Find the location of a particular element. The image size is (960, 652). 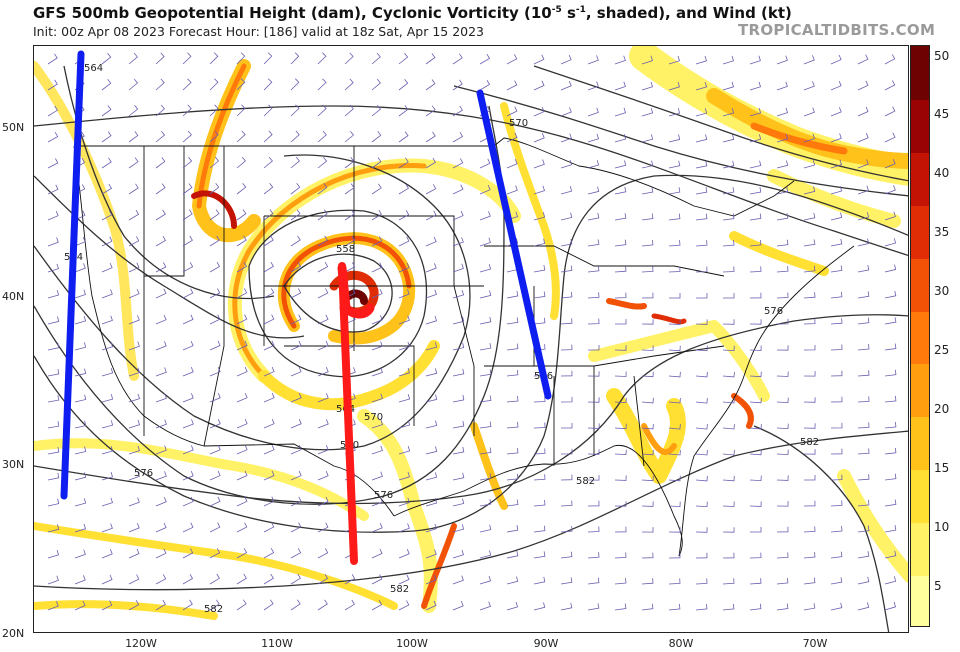

vorticity-colorbar is located at coordinates (920, 336).